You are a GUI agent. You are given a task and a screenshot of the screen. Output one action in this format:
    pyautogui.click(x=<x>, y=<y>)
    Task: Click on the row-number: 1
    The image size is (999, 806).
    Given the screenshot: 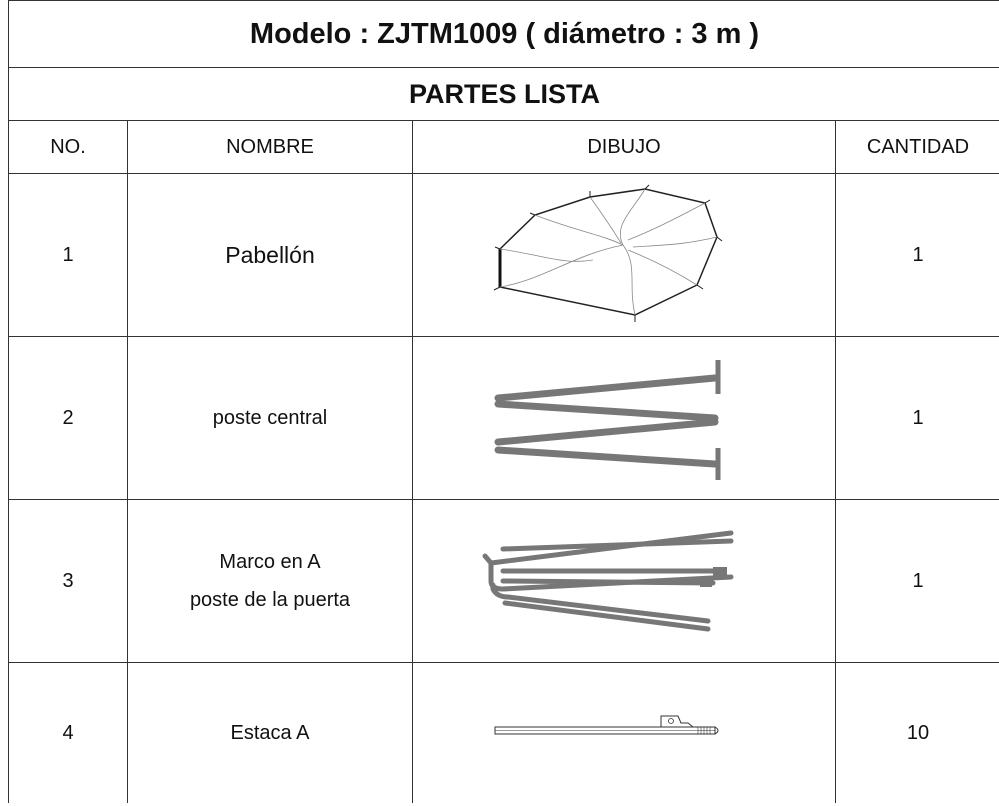 What is the action you would take?
    pyautogui.click(x=68, y=255)
    